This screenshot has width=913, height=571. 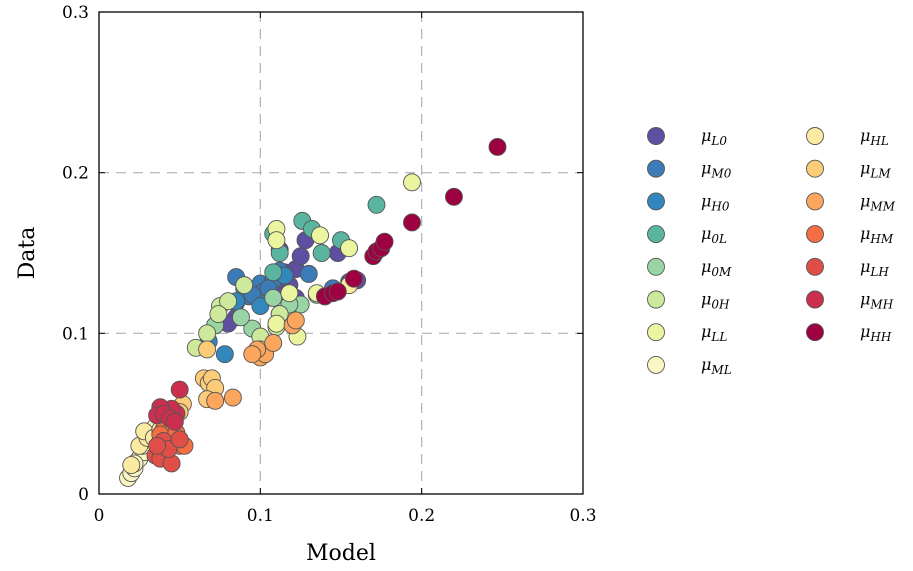 I want to click on legend-label: μHM, so click(x=877, y=235).